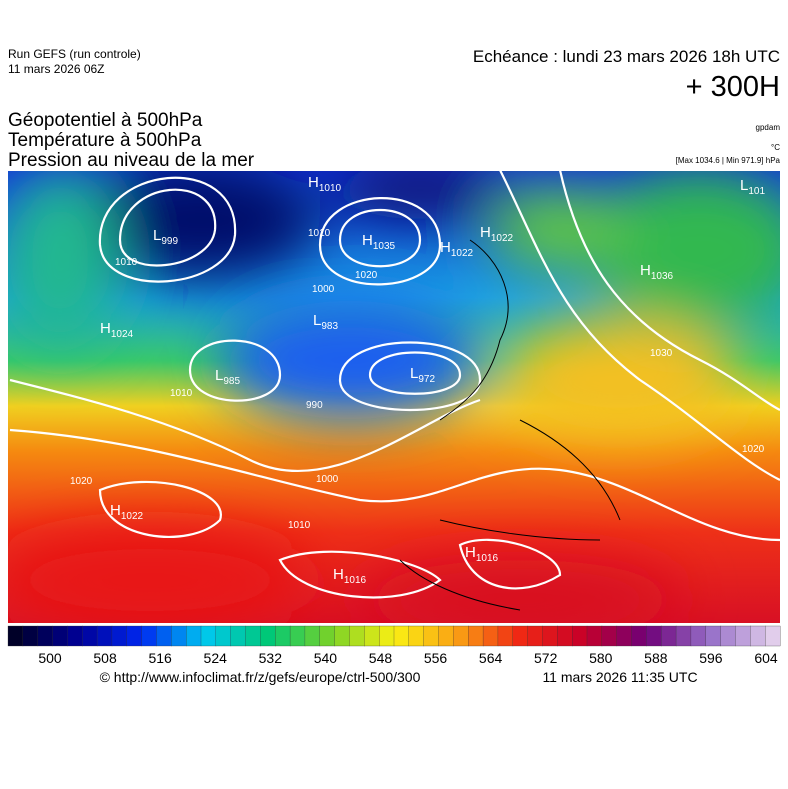 This screenshot has height=789, width=788. Describe the element at coordinates (775, 147) in the screenshot. I see `unit-label: °C` at that location.